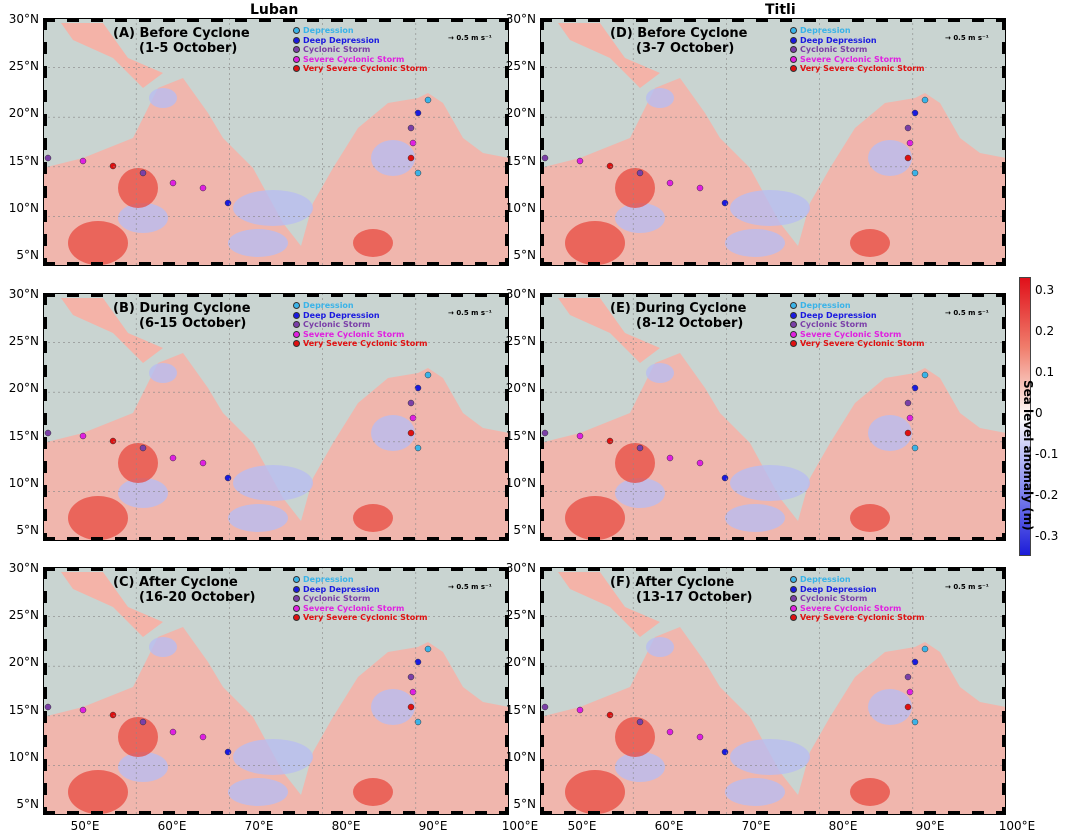 Image resolution: width=1084 pixels, height=833 pixels. What do you see at coordinates (520, 207) in the screenshot?
I see `lat-tick-label: 10°N` at bounding box center [520, 207].